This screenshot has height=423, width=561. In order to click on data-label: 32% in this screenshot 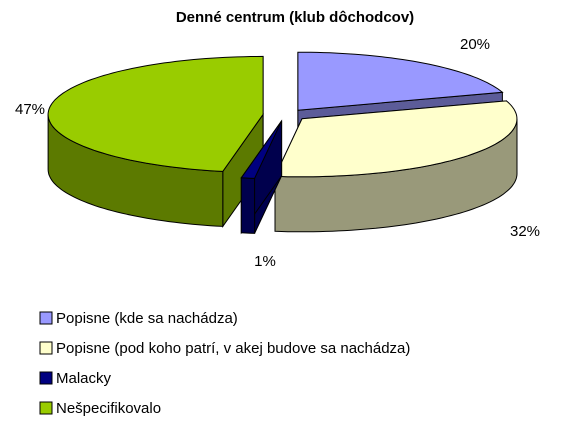, I will do `click(525, 231)`.